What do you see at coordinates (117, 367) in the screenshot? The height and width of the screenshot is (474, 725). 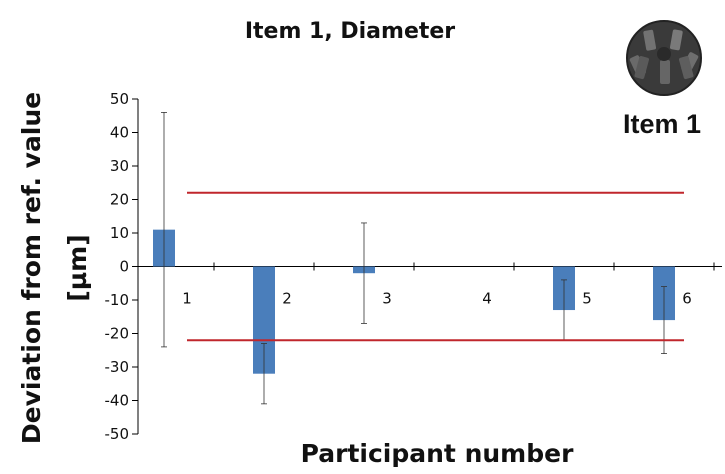 I see `y-tick-label: -30` at bounding box center [117, 367].